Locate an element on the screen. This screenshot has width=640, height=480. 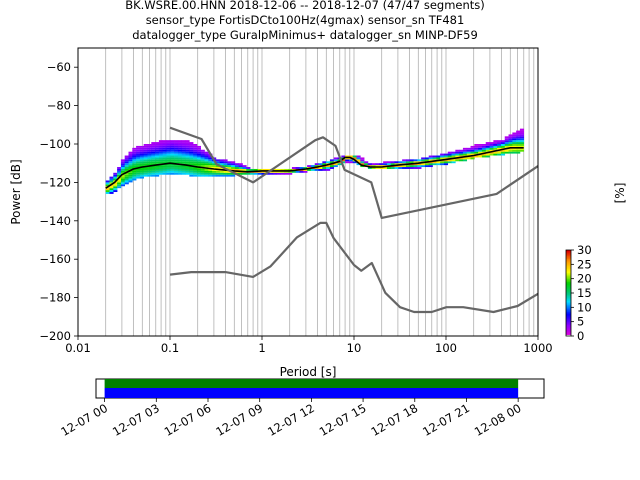
colorbar-tick-label: 0 is located at coordinates (580, 336).